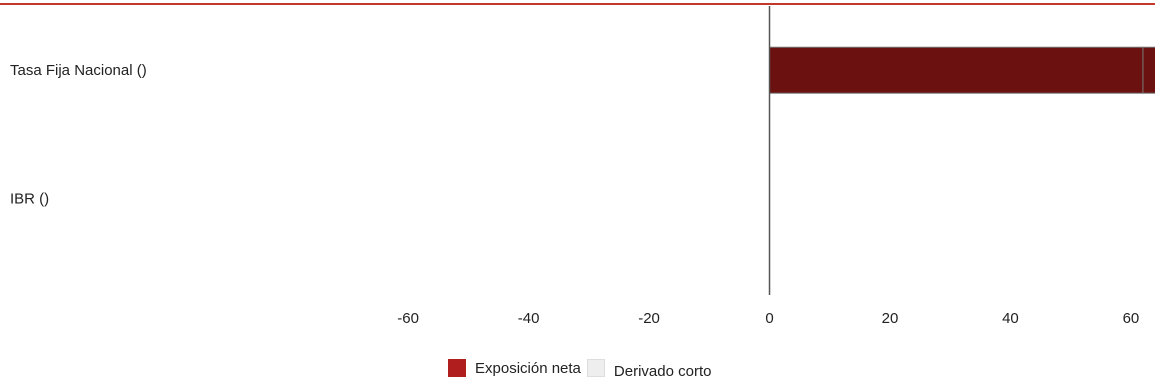 The image size is (1155, 385). I want to click on category-label: Tasa Fija Nacional (), so click(78, 70).